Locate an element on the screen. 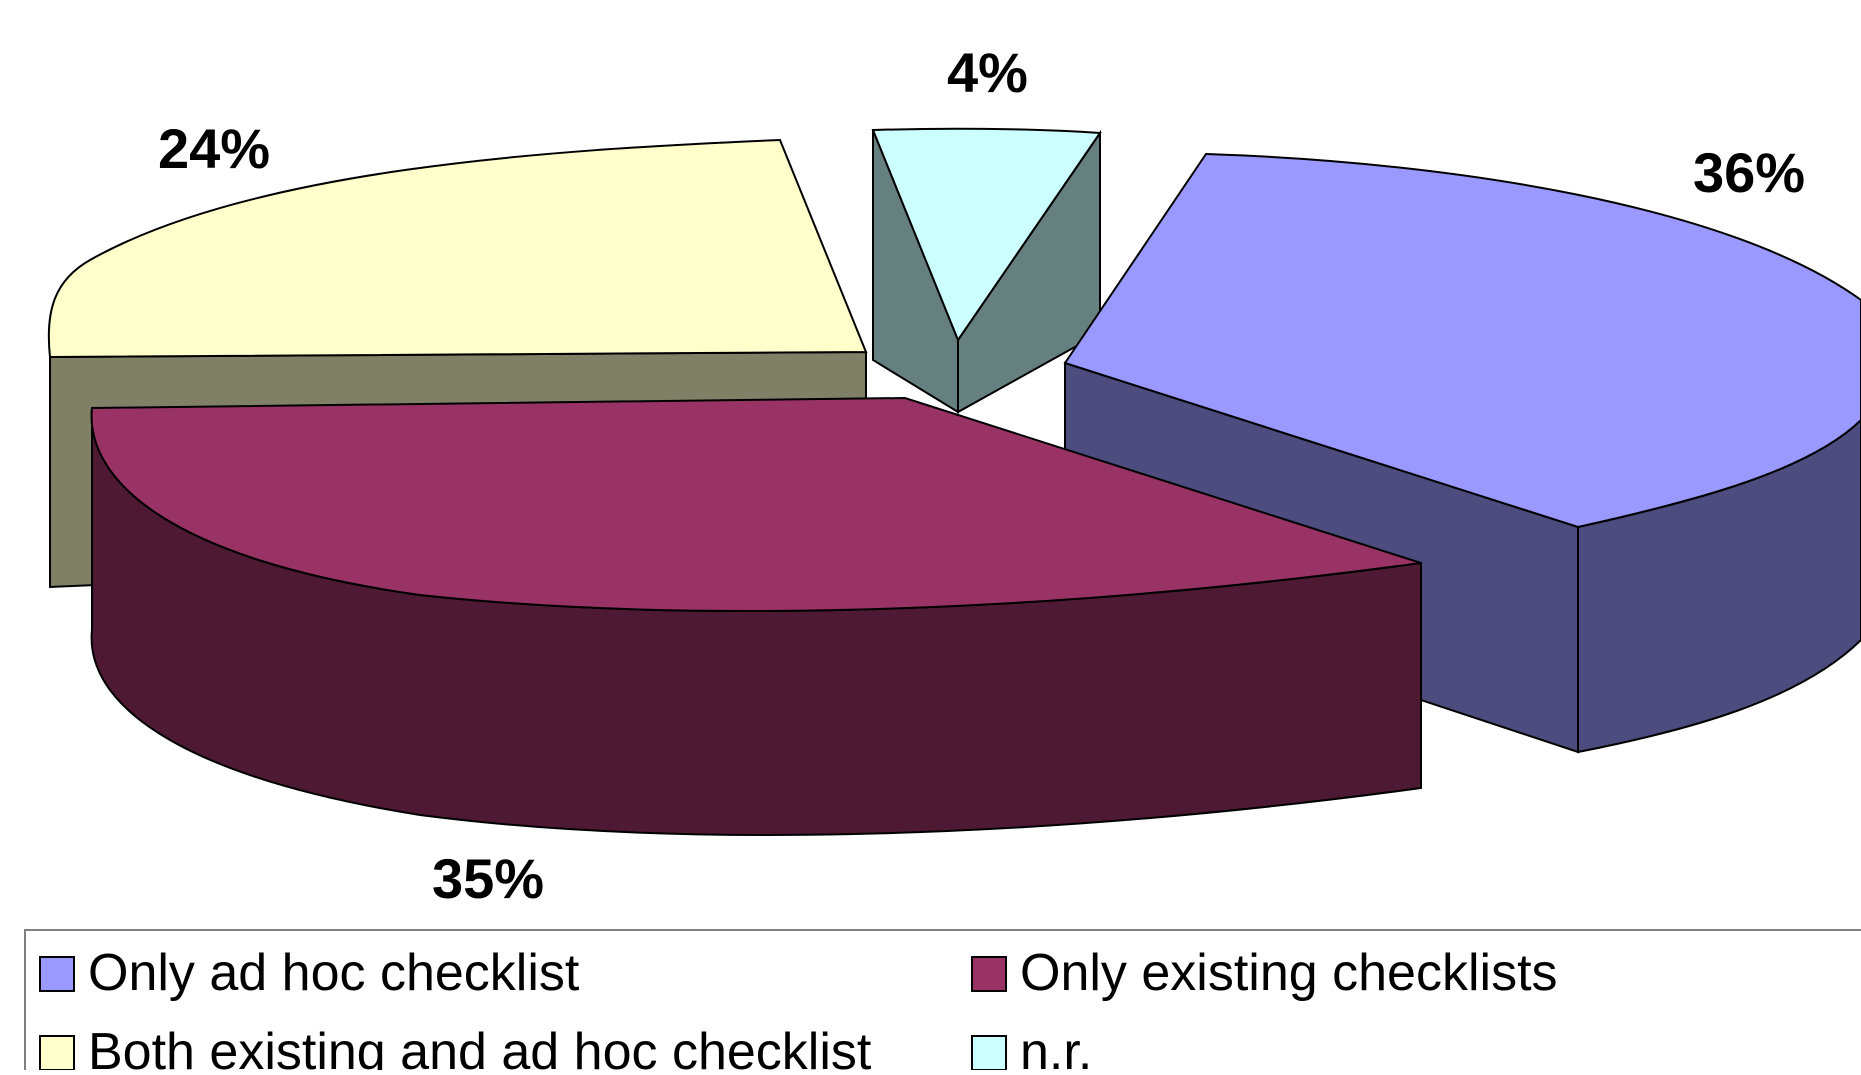 The image size is (1861, 1075). legend-item-both: Both existing and ad hoc checklist is located at coordinates (455, 1049).